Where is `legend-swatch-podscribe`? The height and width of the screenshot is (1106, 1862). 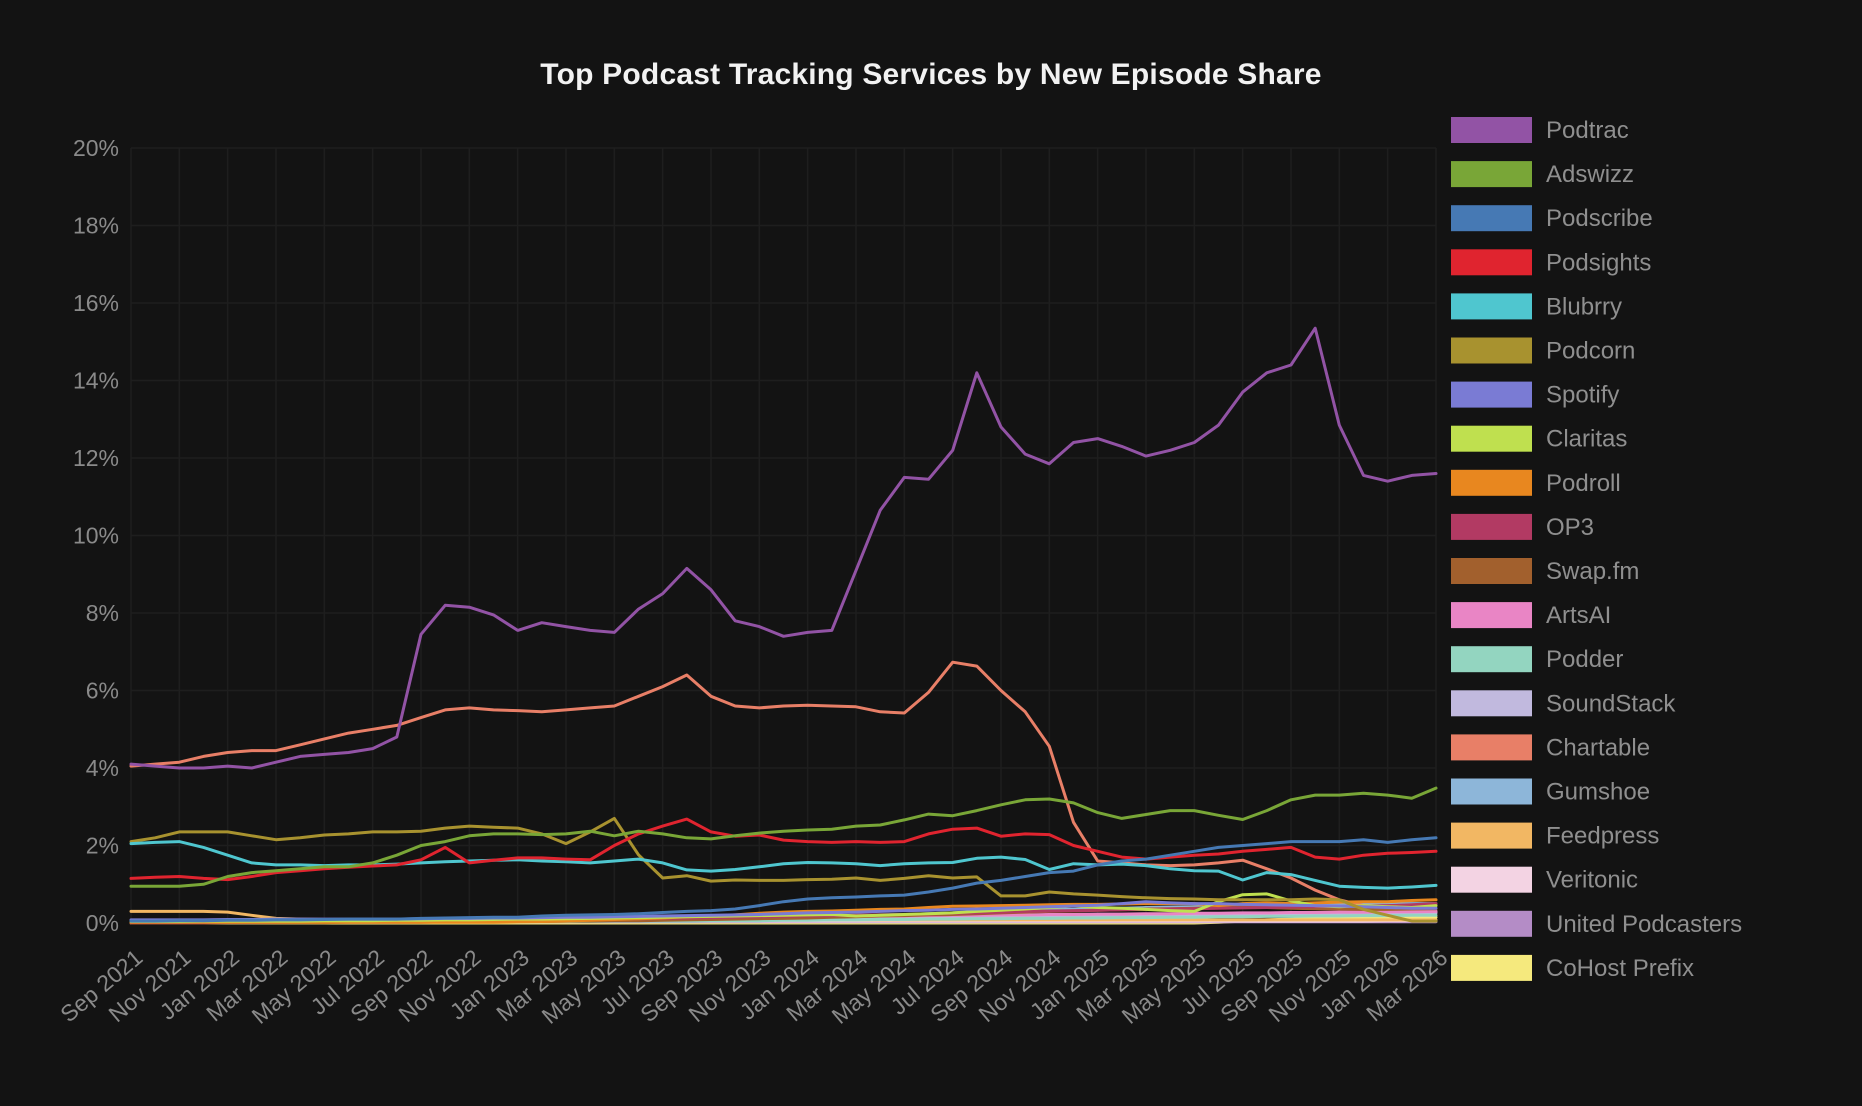 legend-swatch-podscribe is located at coordinates (1491, 218).